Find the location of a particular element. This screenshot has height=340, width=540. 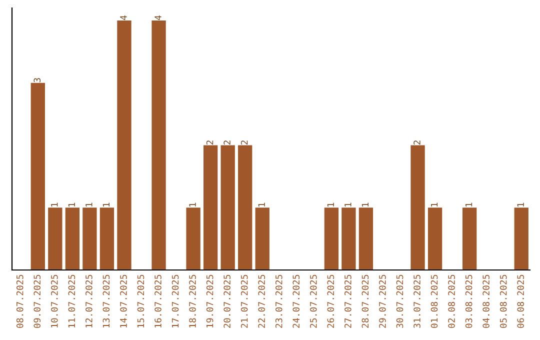

x-tick-label: 31.07.2025 is located at coordinates (417, 301).